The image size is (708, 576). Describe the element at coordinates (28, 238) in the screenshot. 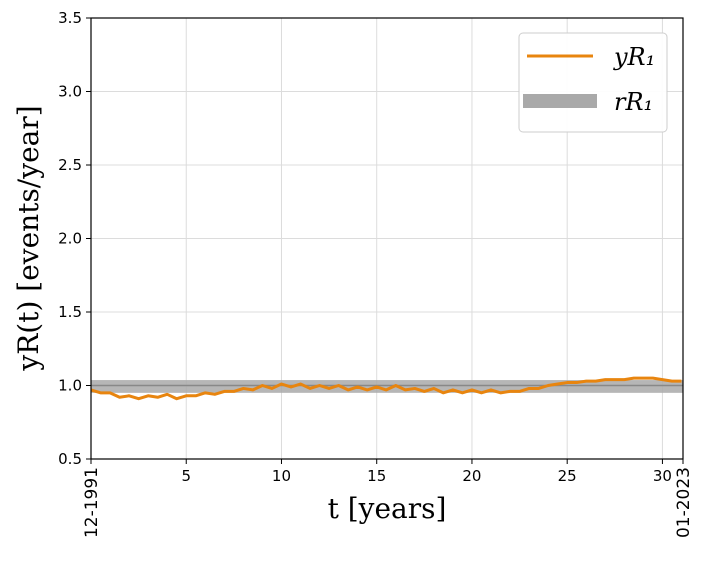

I see `y-axis-label: yR(t) [events/year]` at that location.